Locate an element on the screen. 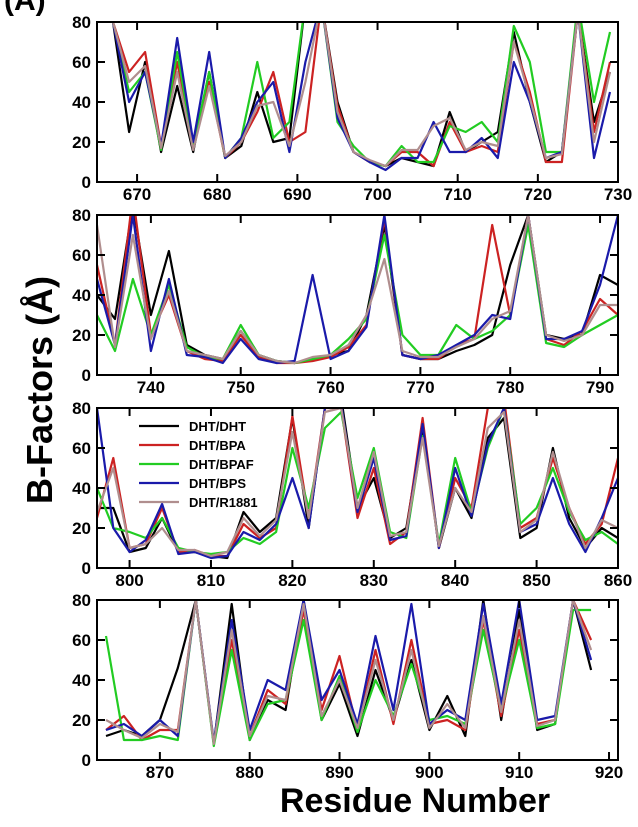 Image resolution: width=638 pixels, height=827 pixels. x-tick-label: 680 is located at coordinates (217, 194).